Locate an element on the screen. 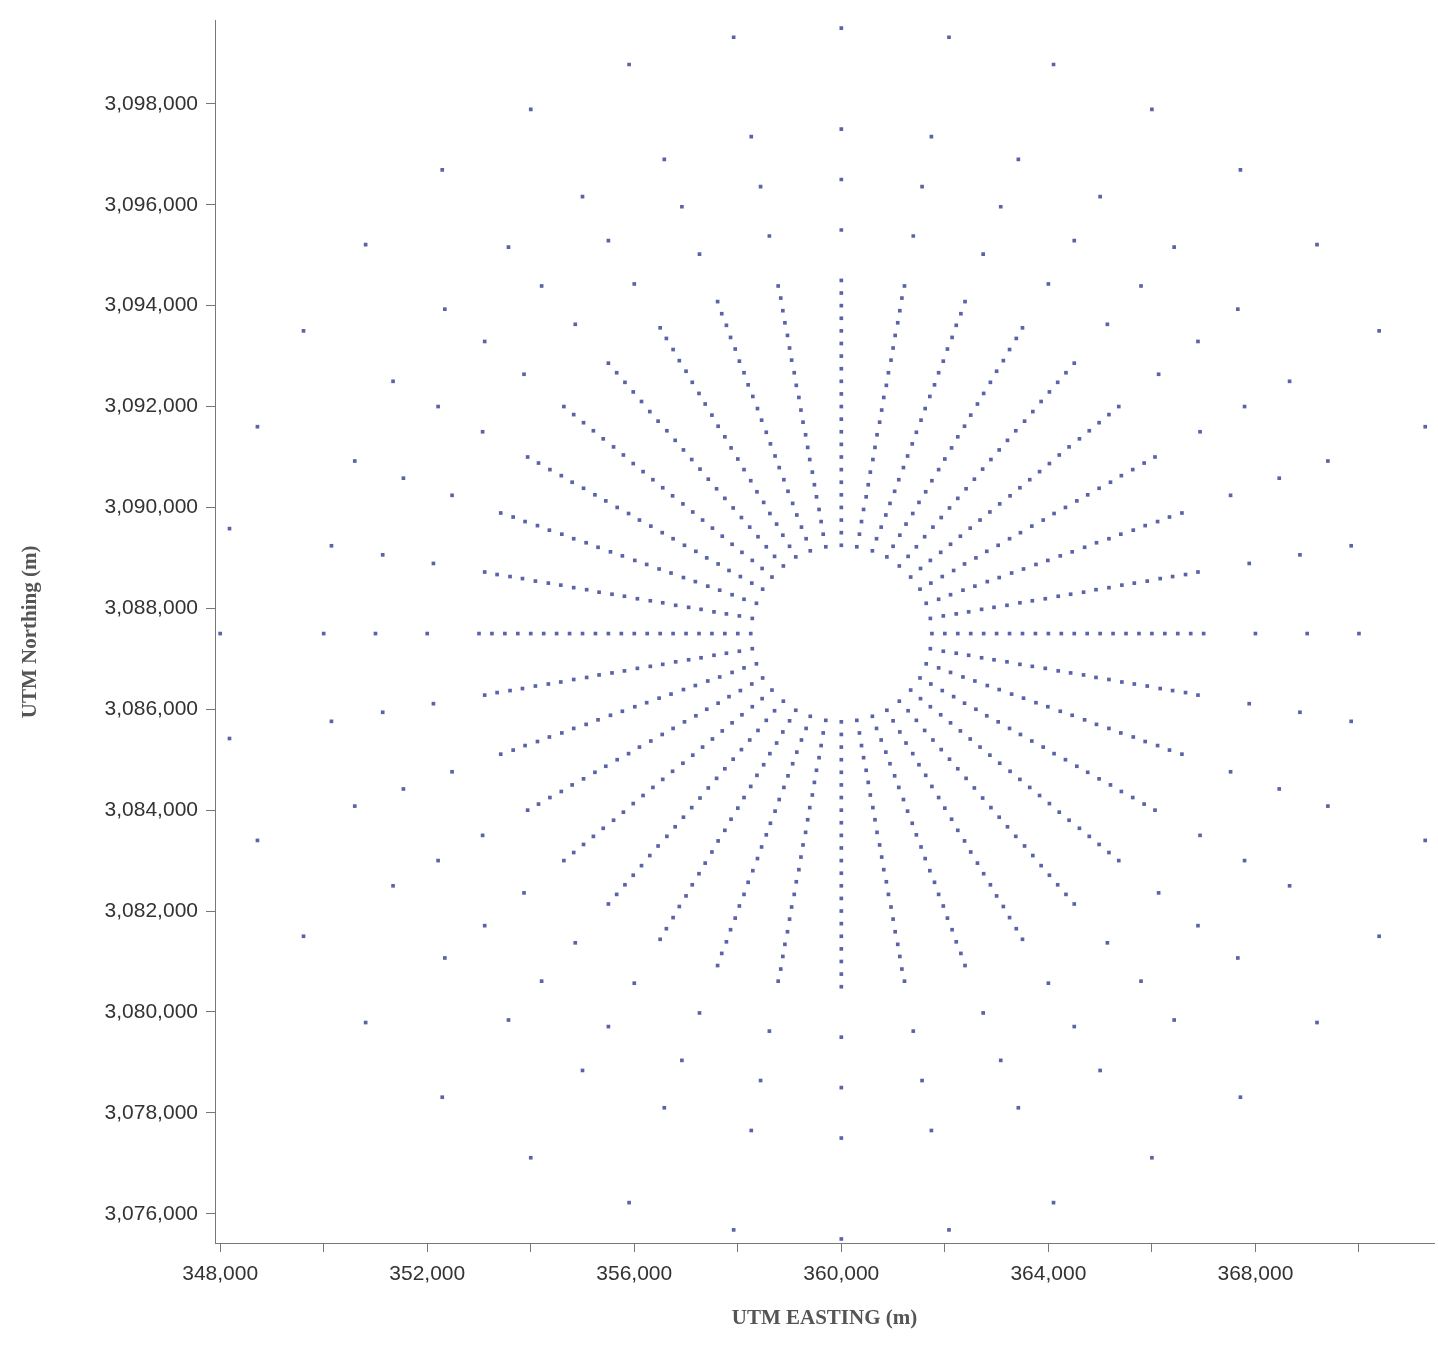 The height and width of the screenshot is (1345, 1438). x-tick-label: 348,000 is located at coordinates (220, 1273).